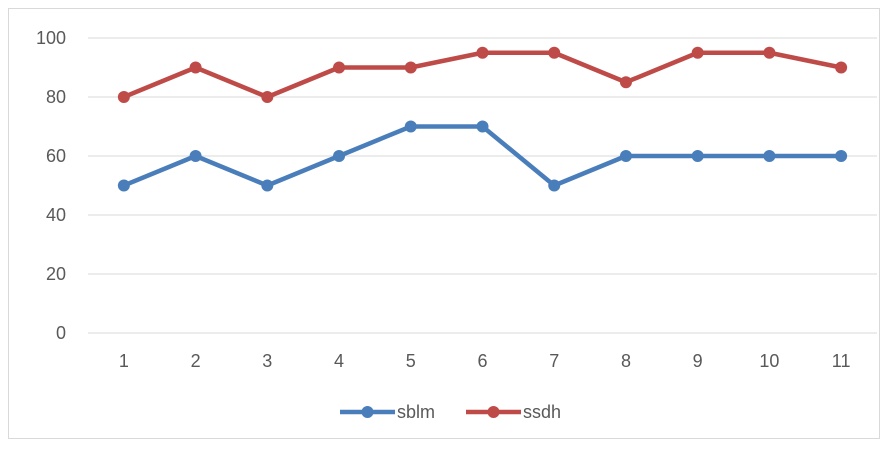  What do you see at coordinates (56, 215) in the screenshot?
I see `y-tick-label: 40` at bounding box center [56, 215].